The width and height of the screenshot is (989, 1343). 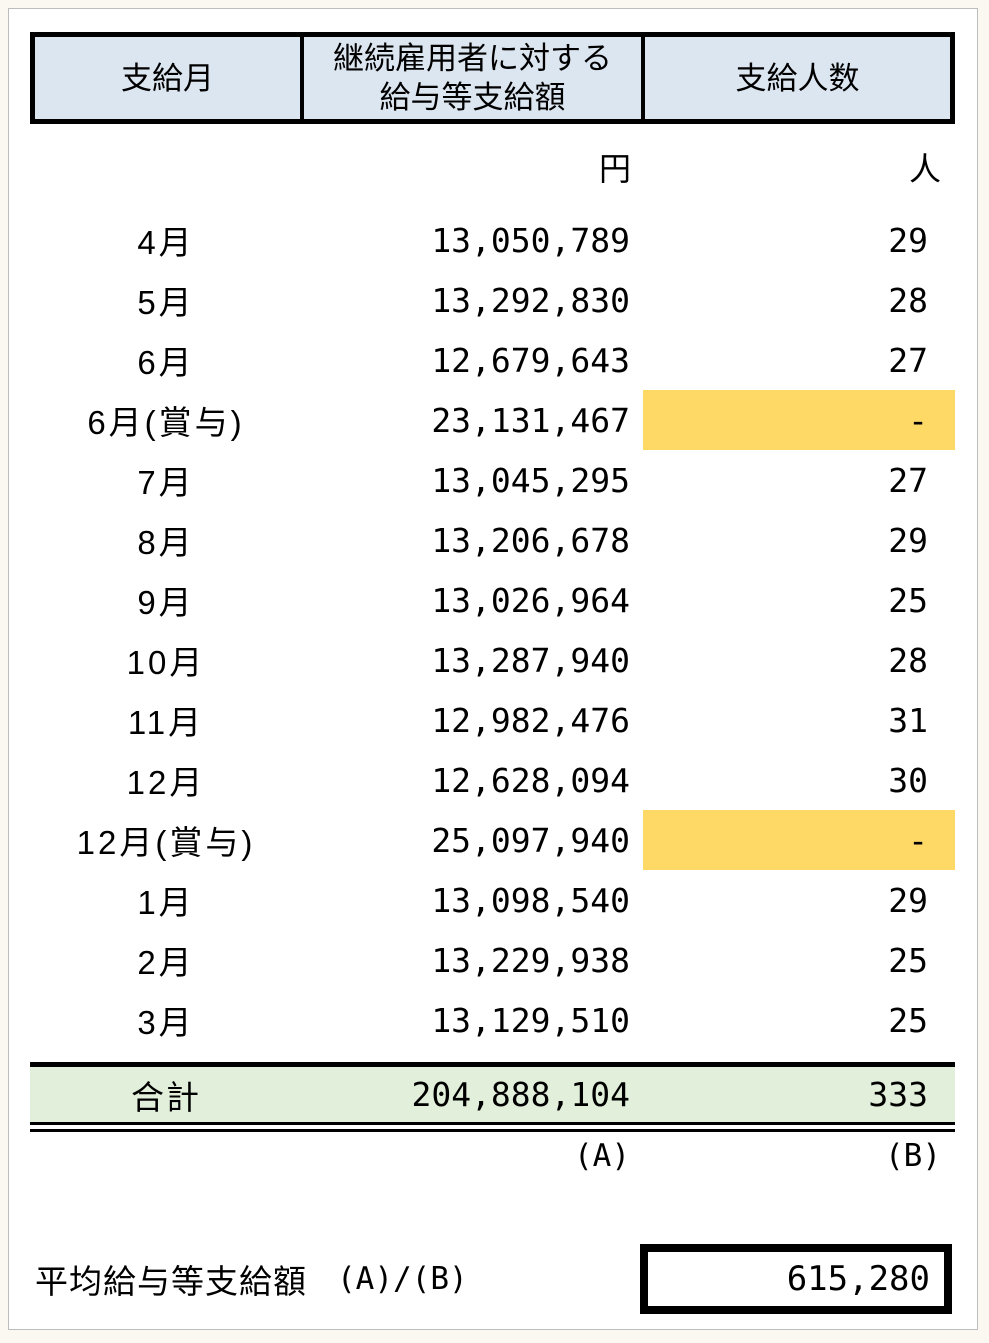 I want to click on month-cell: 2月, so click(x=166, y=962).